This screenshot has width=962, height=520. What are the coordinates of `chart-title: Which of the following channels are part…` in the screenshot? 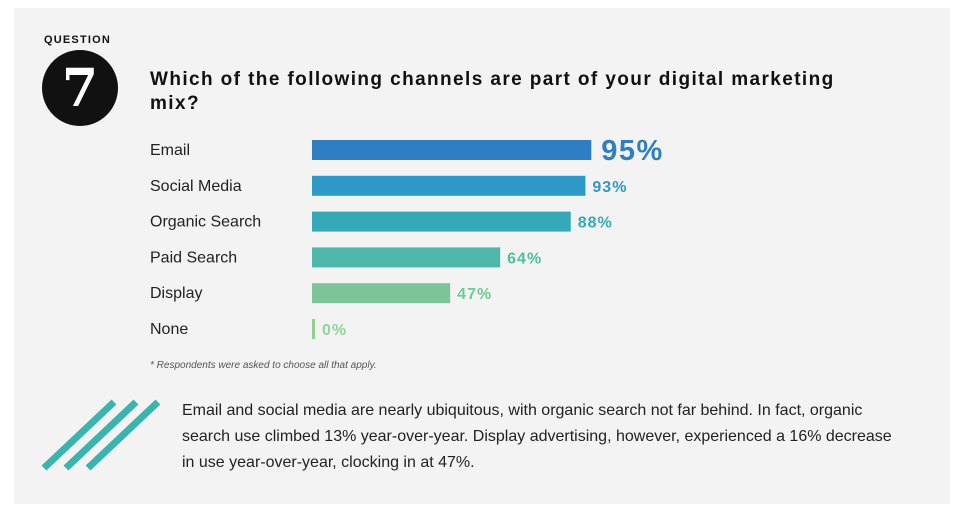 It's located at (492, 91).